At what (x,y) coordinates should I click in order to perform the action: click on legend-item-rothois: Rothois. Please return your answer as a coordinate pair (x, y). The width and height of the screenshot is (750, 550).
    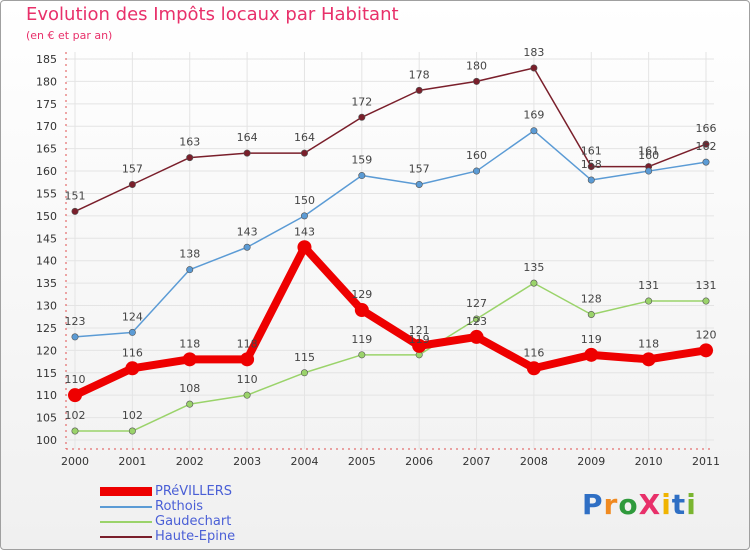
    Looking at the image, I should click on (167, 506).